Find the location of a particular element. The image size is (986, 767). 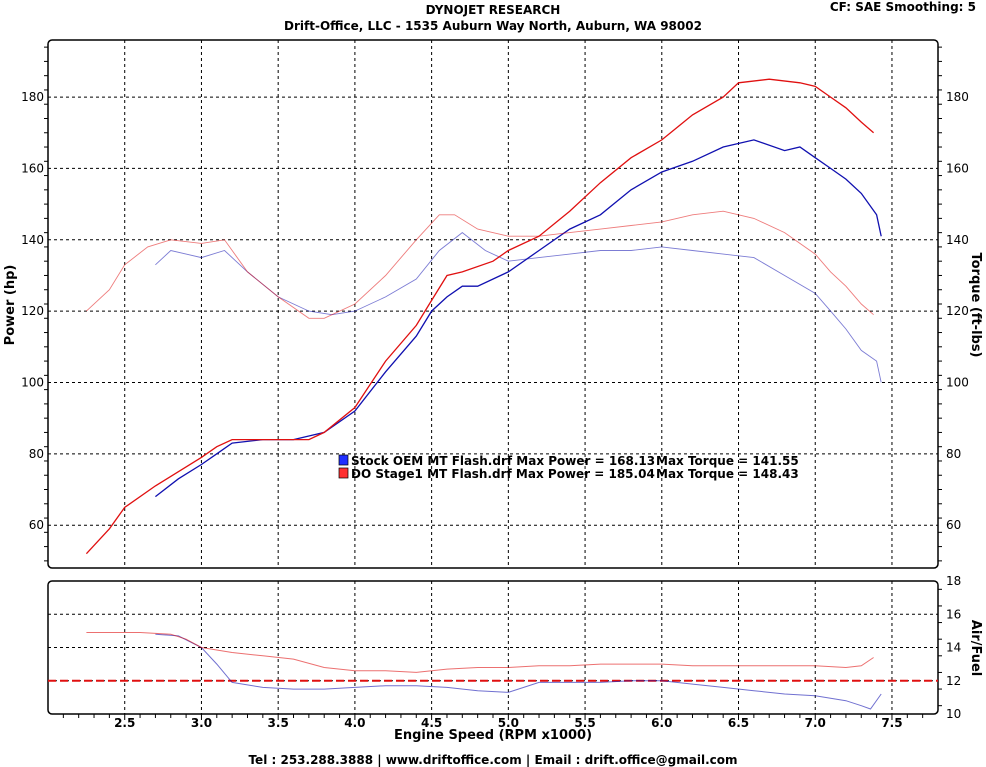

x-tick-label: 7.0 is located at coordinates (815, 723).